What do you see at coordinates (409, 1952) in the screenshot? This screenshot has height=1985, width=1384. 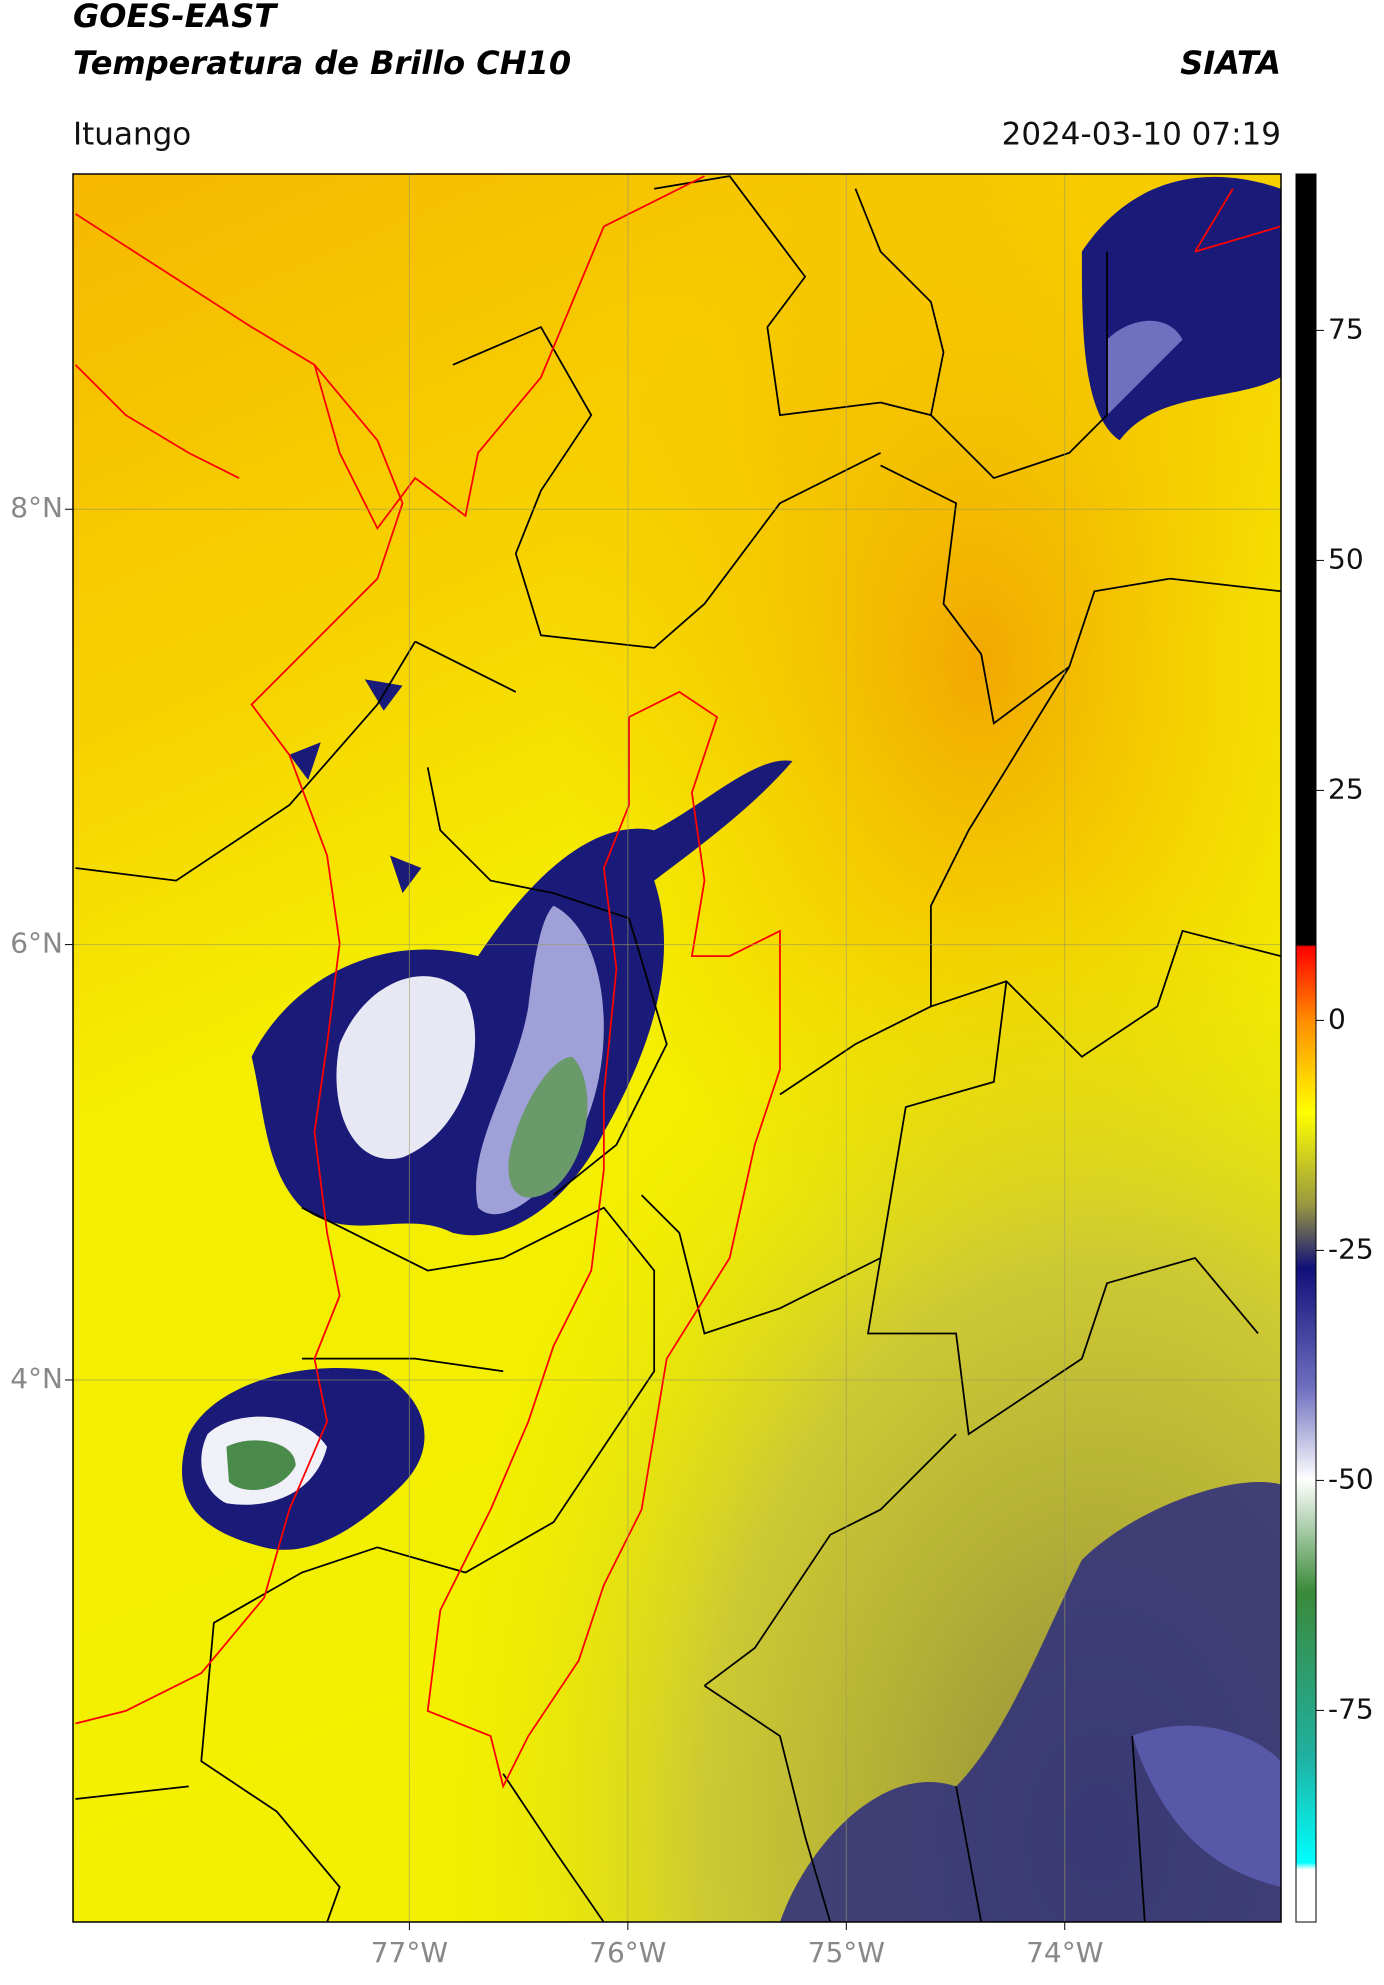 I see `x-tick-label: 77°W` at bounding box center [409, 1952].